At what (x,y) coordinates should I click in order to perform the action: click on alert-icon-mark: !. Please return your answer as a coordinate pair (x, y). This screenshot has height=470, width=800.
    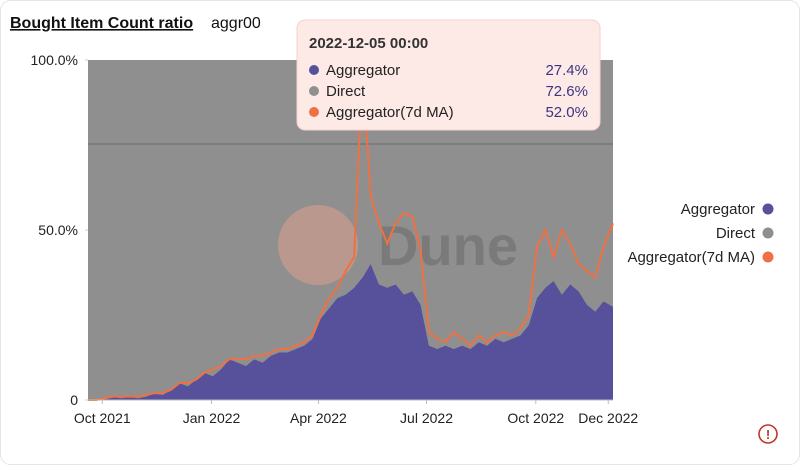
    Looking at the image, I should click on (768, 434).